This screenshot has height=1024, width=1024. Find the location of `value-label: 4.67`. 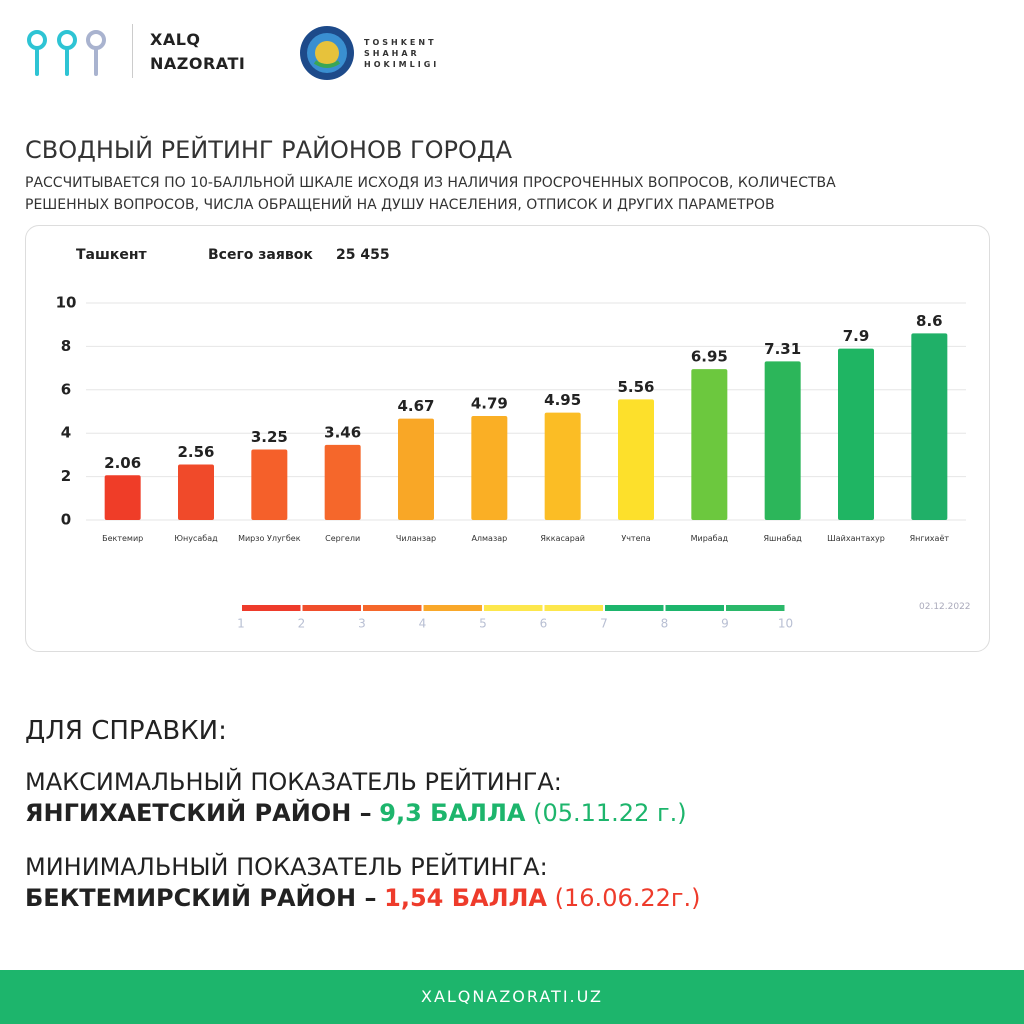

value-label: 4.67 is located at coordinates (415, 406).